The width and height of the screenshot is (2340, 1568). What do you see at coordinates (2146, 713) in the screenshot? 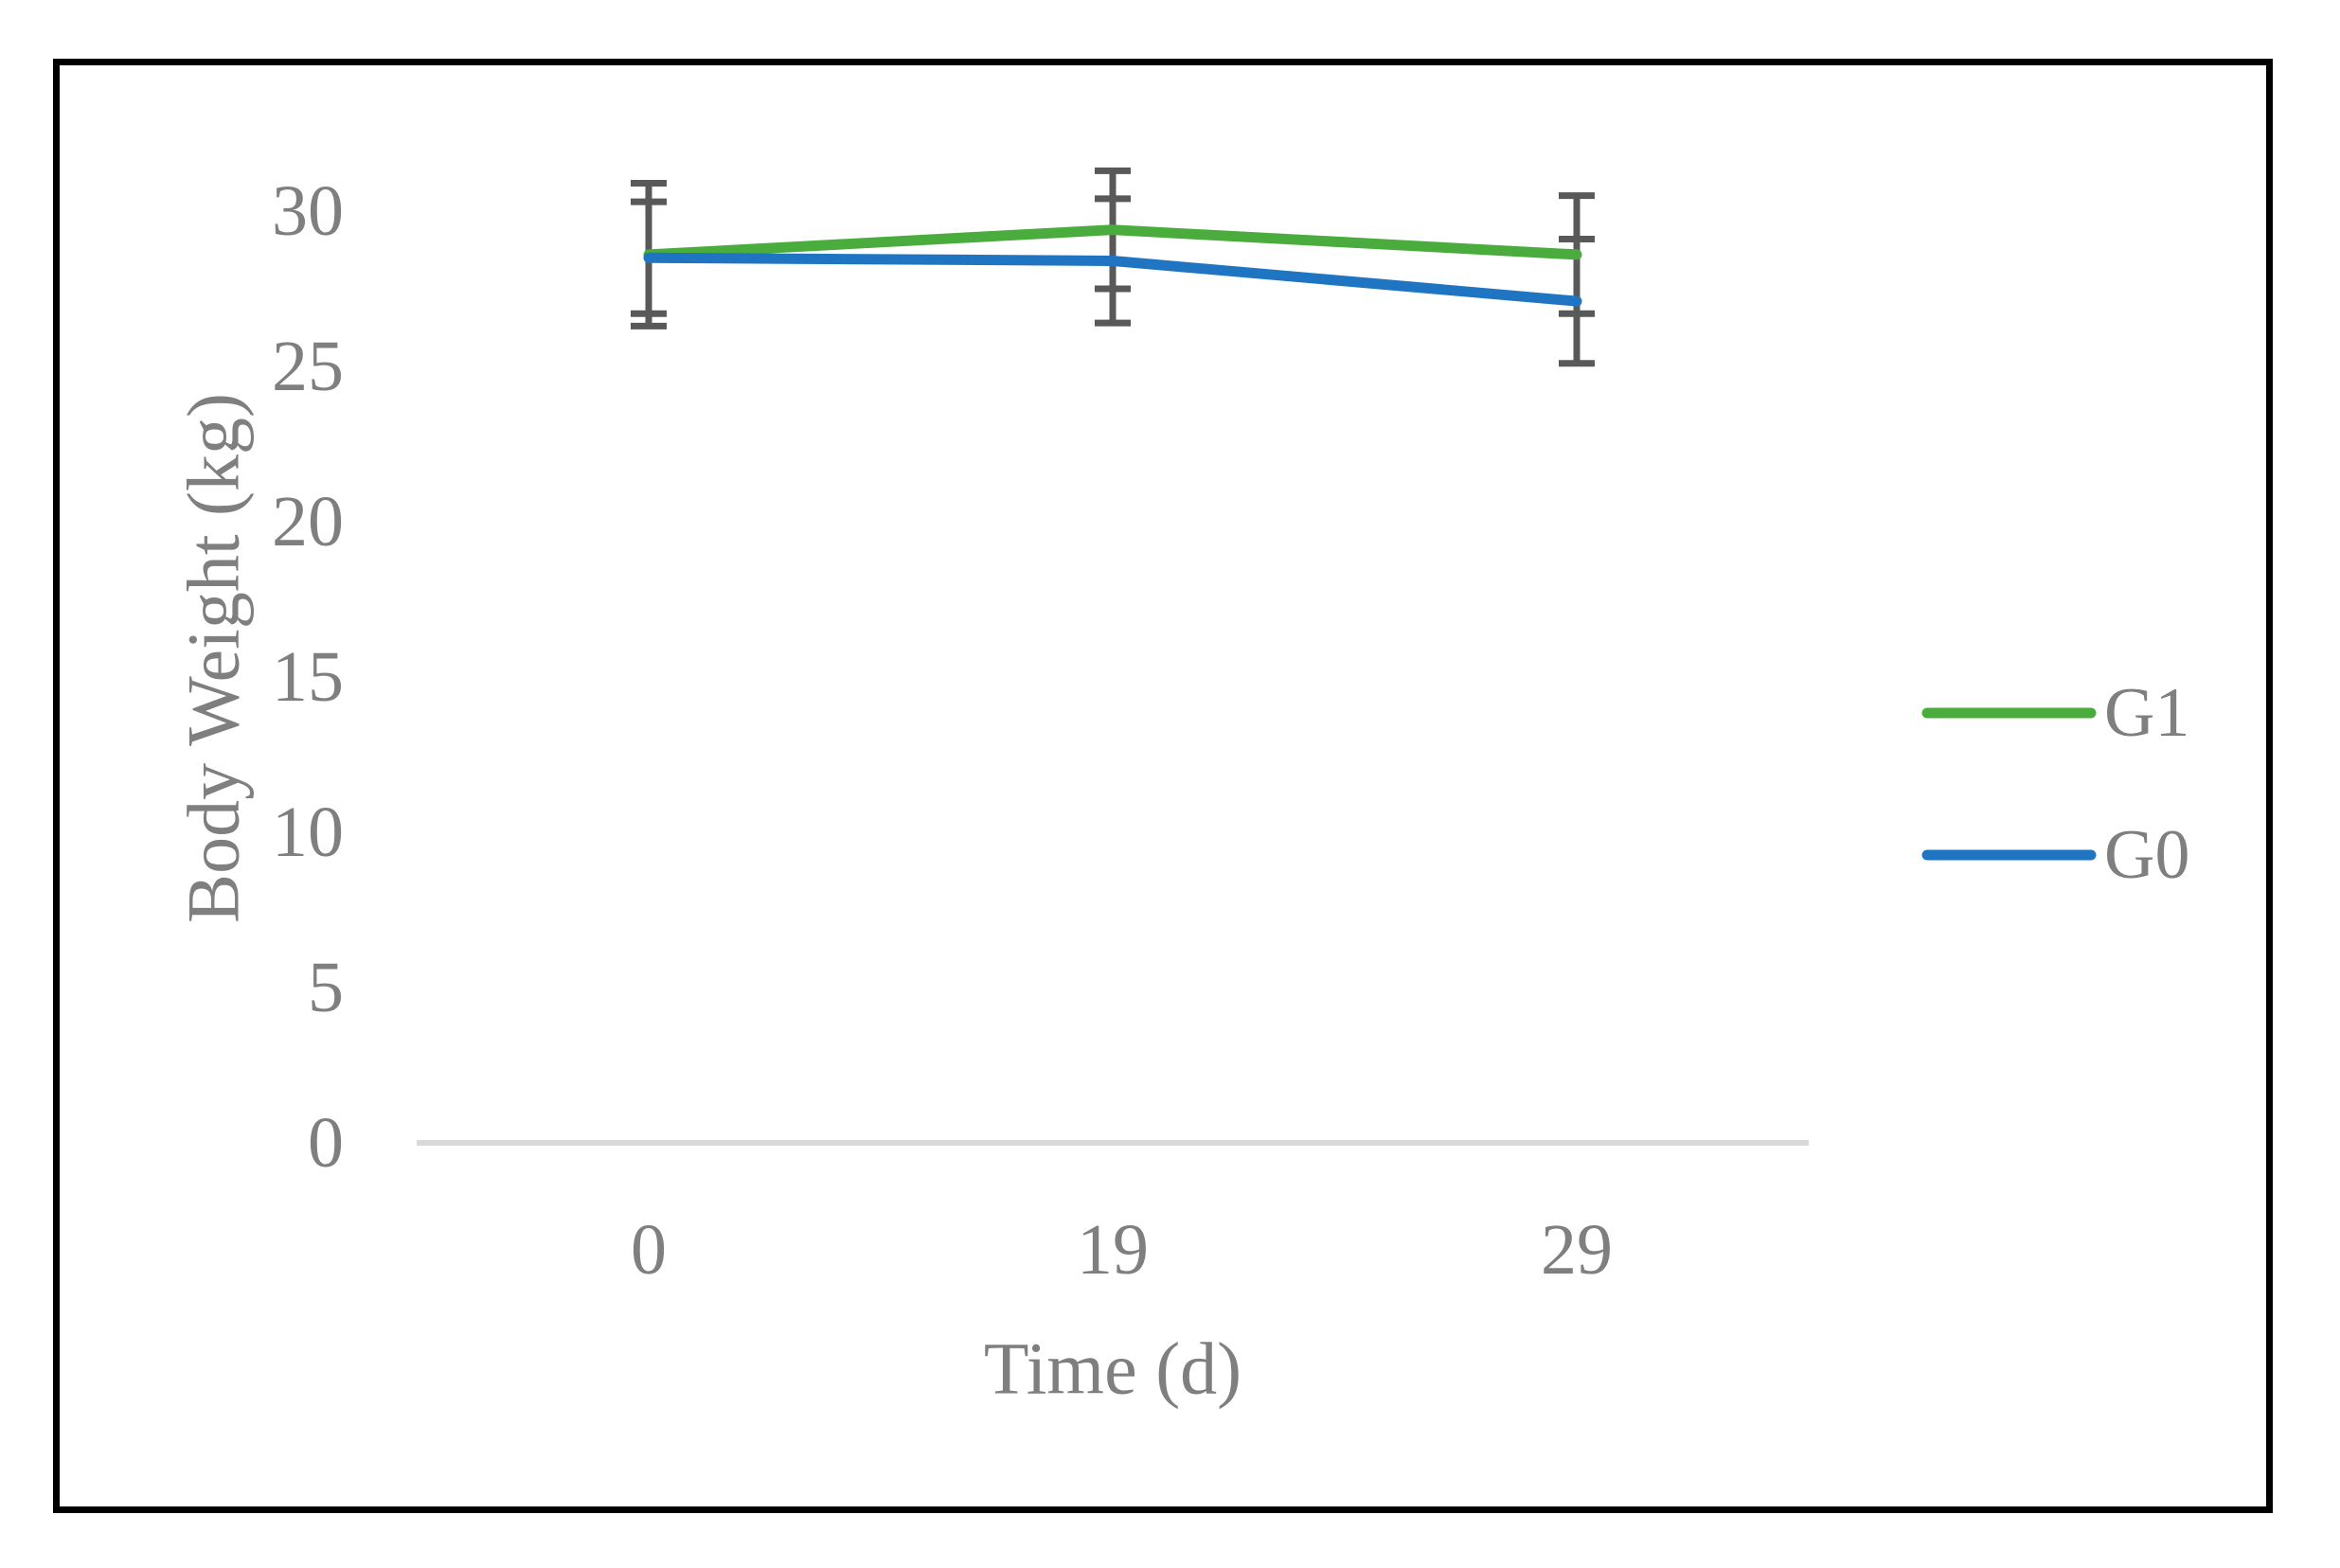
I see `legend-label-g1: G1` at bounding box center [2146, 713].